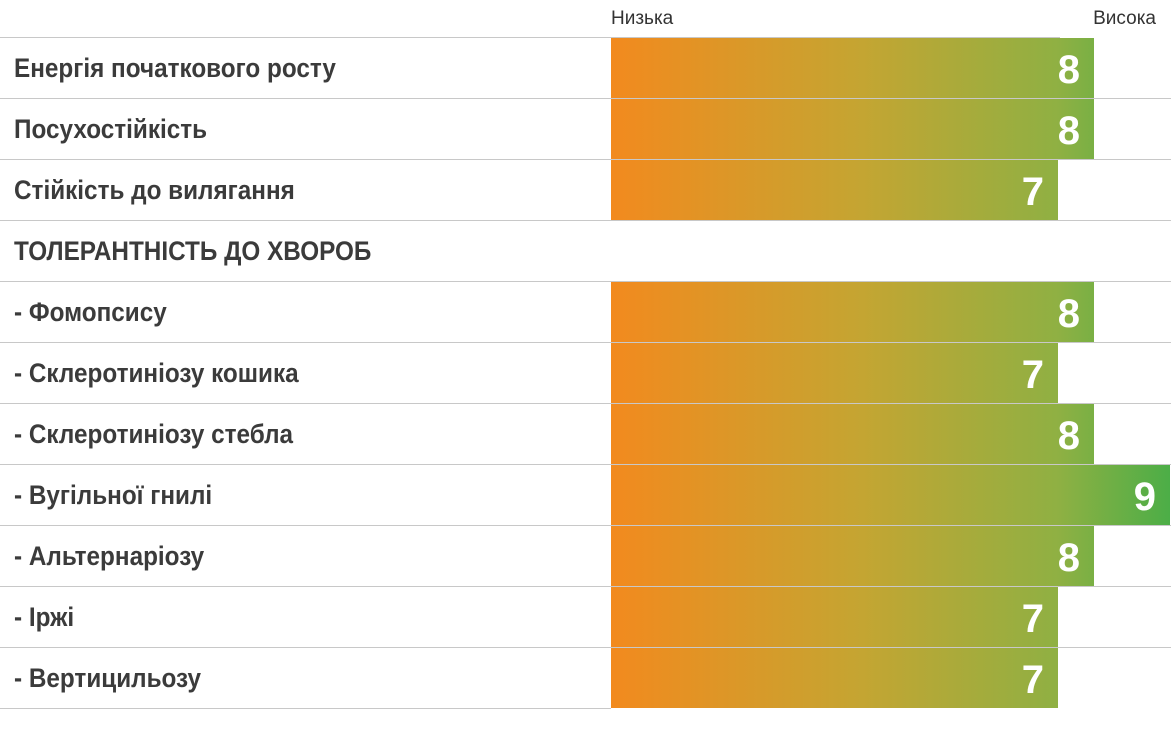 Image resolution: width=1171 pixels, height=746 pixels. I want to click on section-heading-row: ТОЛЕРАНТНІСТЬ ДО ХВОРОБ, so click(585, 250).